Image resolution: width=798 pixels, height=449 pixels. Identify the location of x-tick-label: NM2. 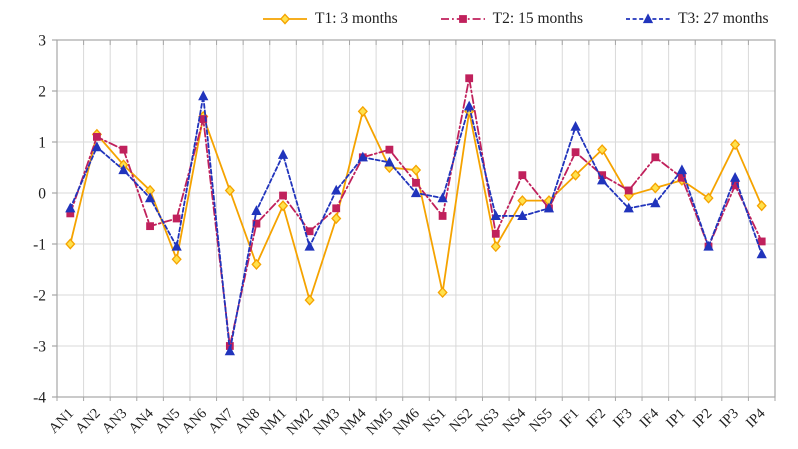
(299, 422).